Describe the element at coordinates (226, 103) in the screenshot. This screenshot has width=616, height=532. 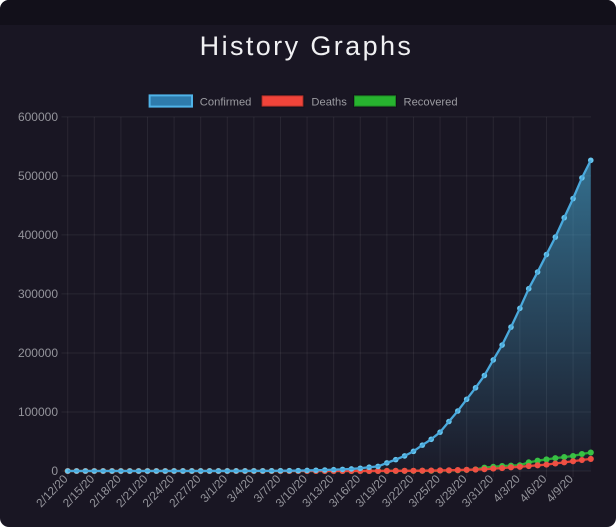
I see `svg-text: Confirmed` at that location.